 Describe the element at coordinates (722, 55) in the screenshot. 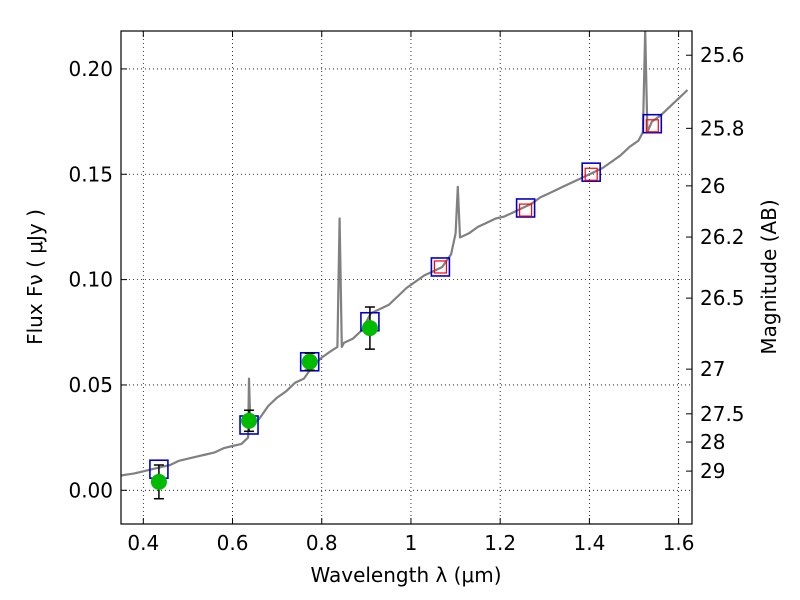

I see `y2-tick-label: 25.6` at that location.